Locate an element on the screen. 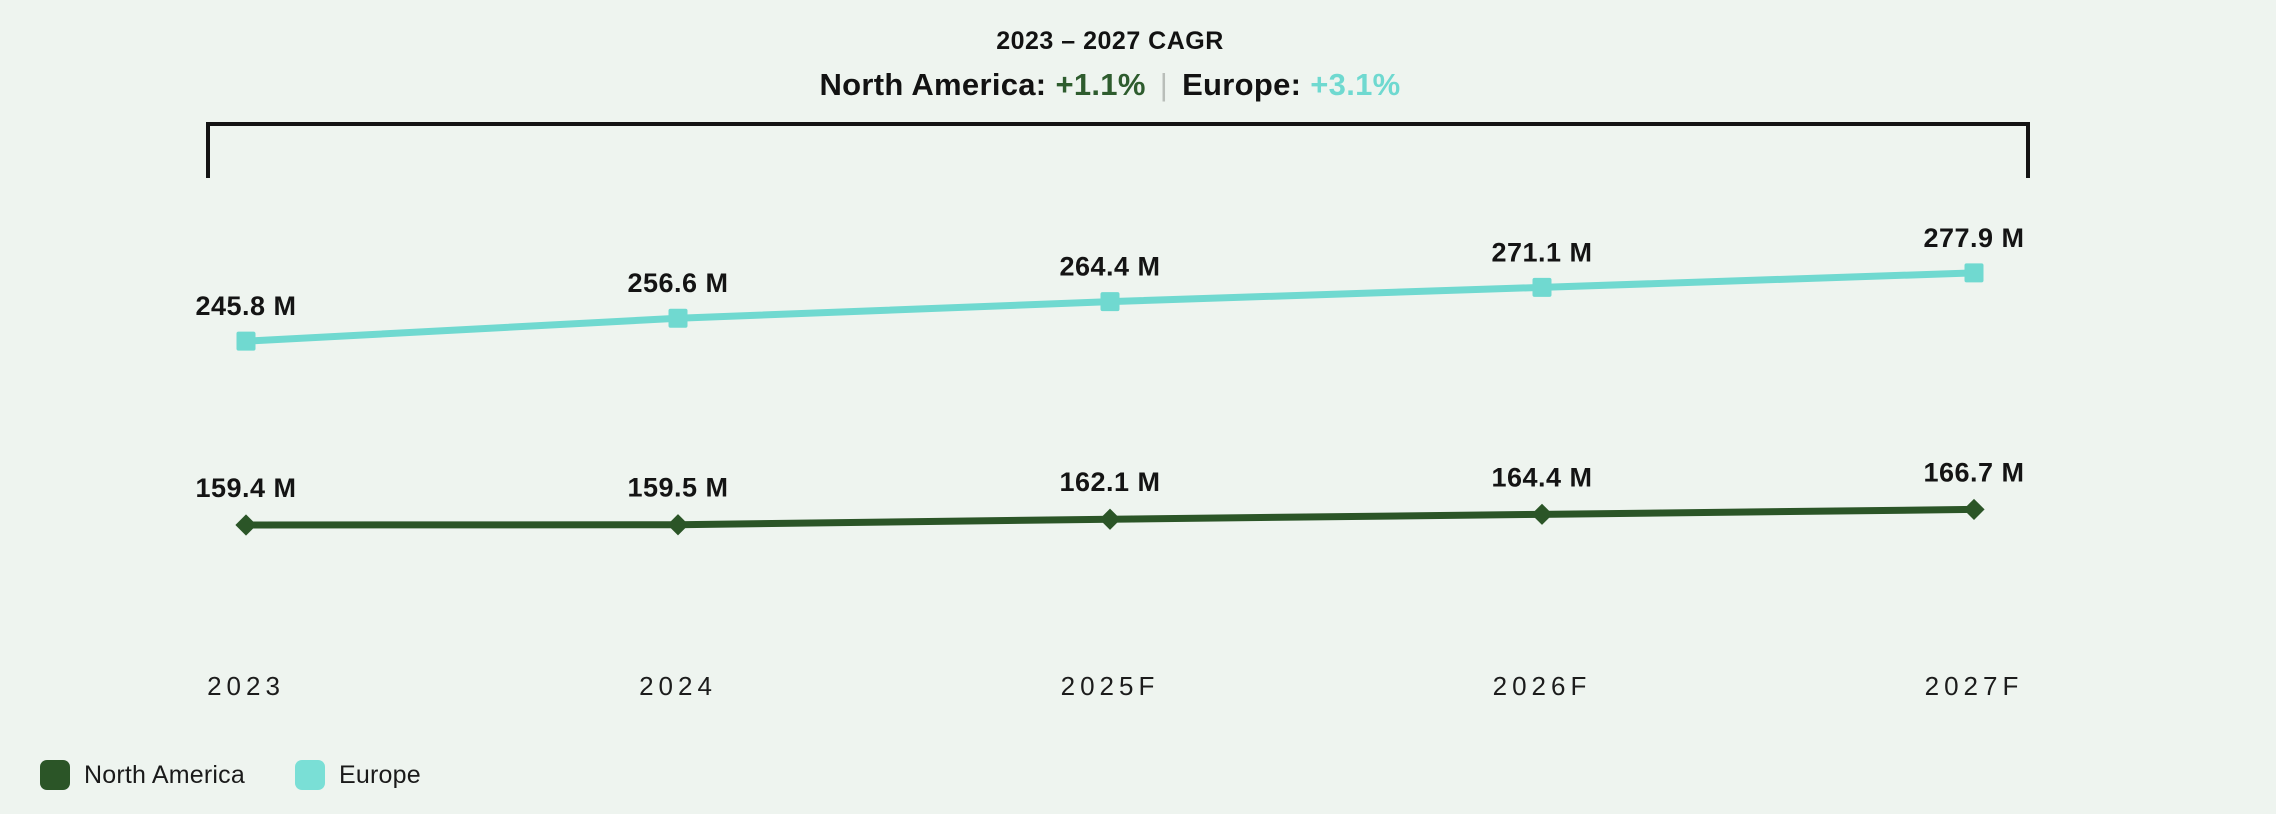 The height and width of the screenshot is (814, 2276). cagr-bracket is located at coordinates (1118, 150).